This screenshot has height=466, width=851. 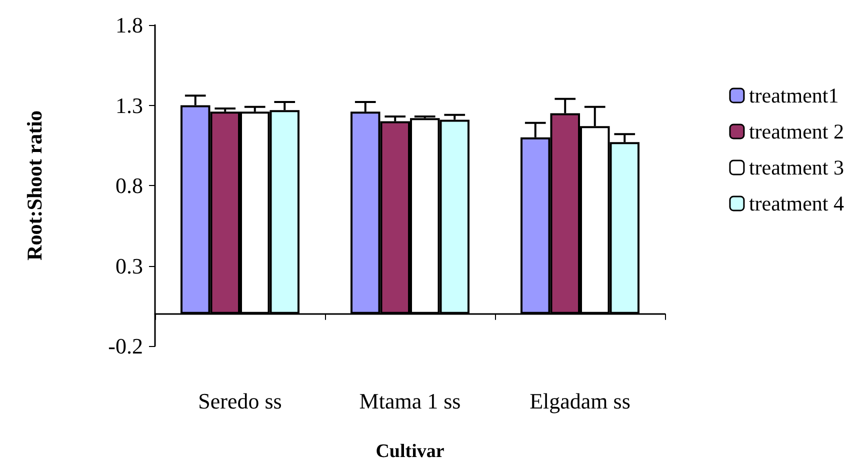 I want to click on x-axis-title: Cultivar, so click(x=410, y=451).